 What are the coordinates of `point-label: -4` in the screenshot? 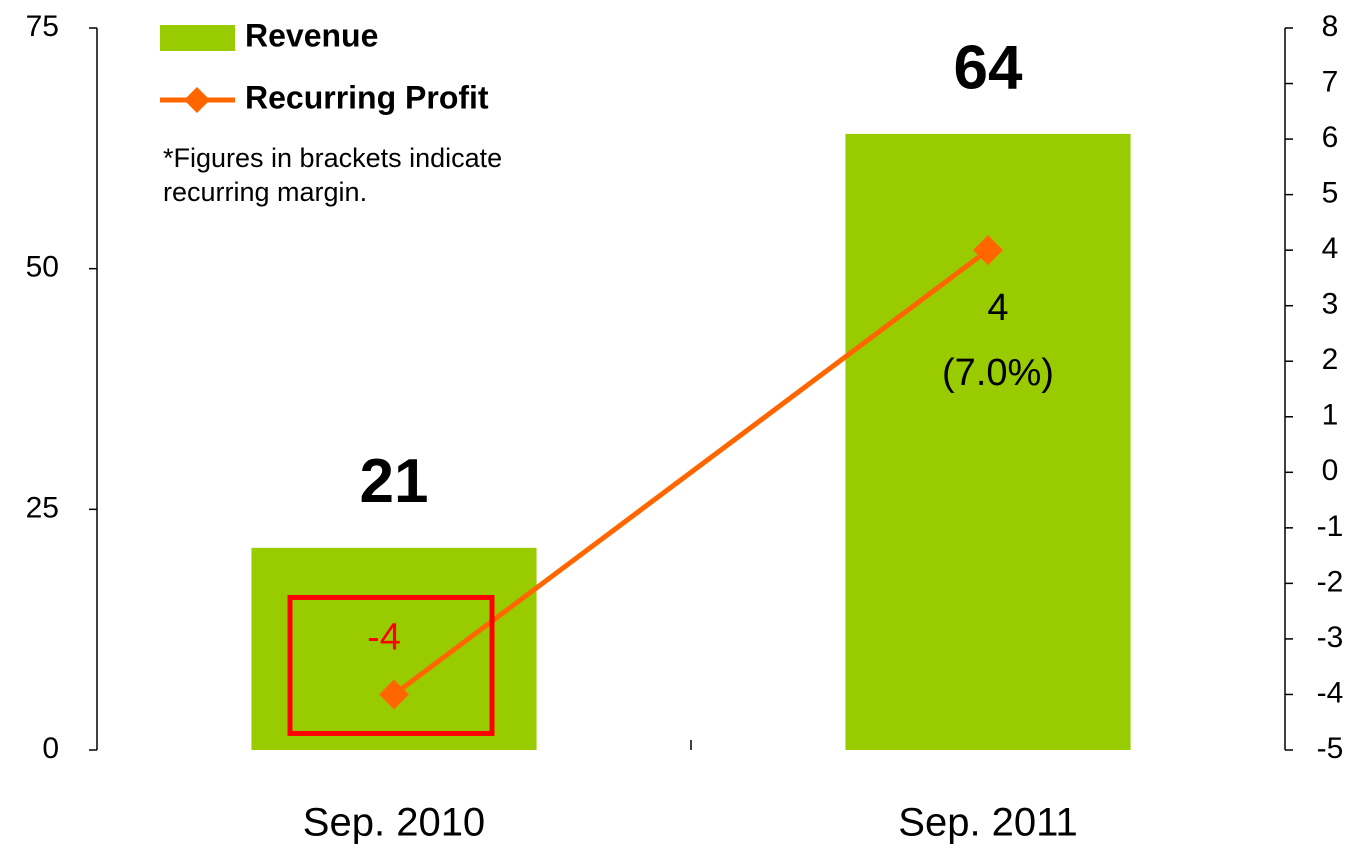 It's located at (384, 637).